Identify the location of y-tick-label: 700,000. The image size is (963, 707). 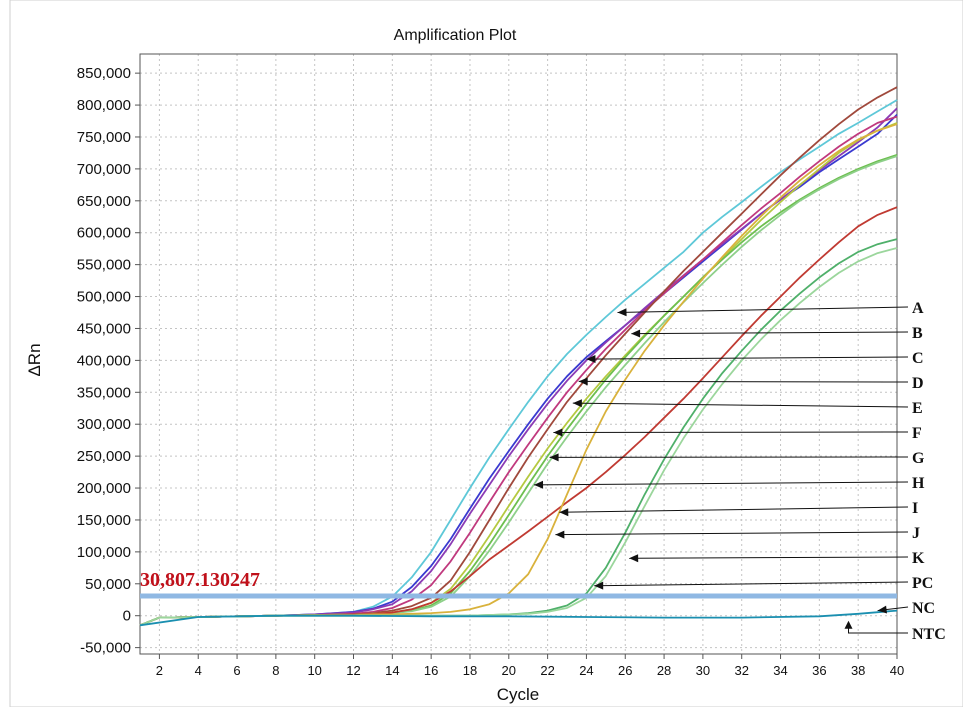
(104, 169).